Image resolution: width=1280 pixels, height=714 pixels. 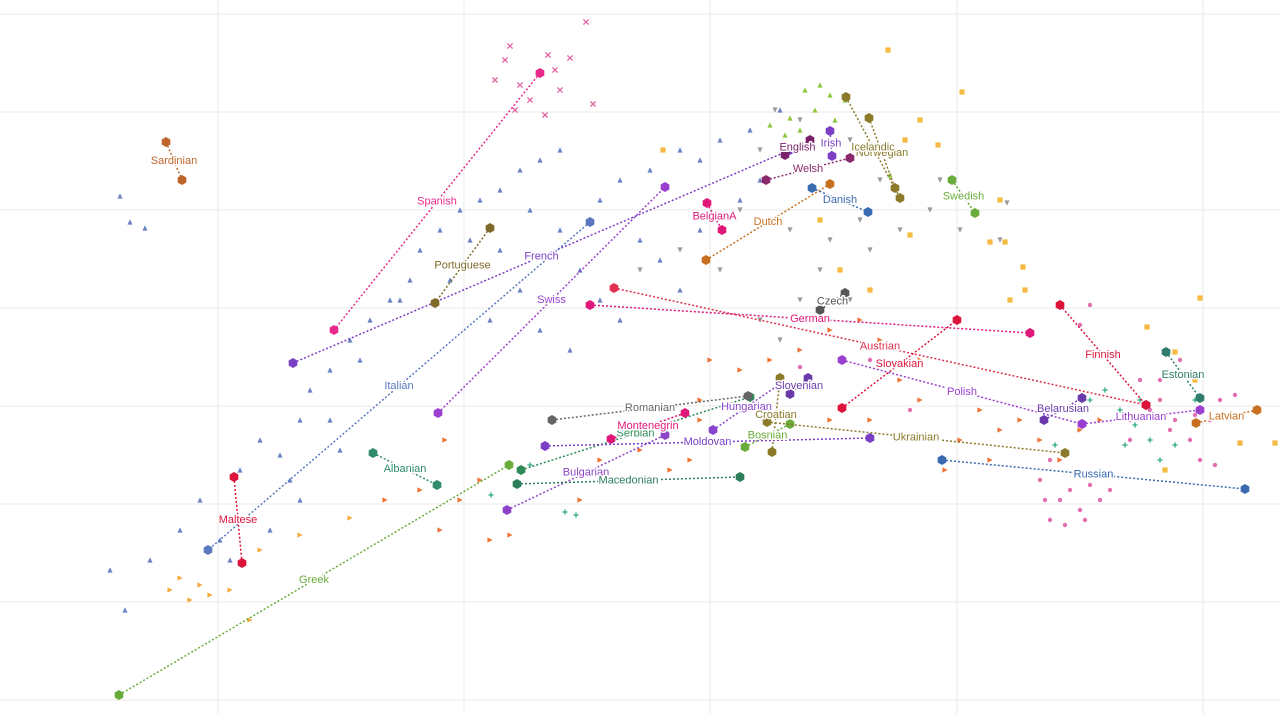 I want to click on group-label: Latvian, so click(x=1226, y=416).